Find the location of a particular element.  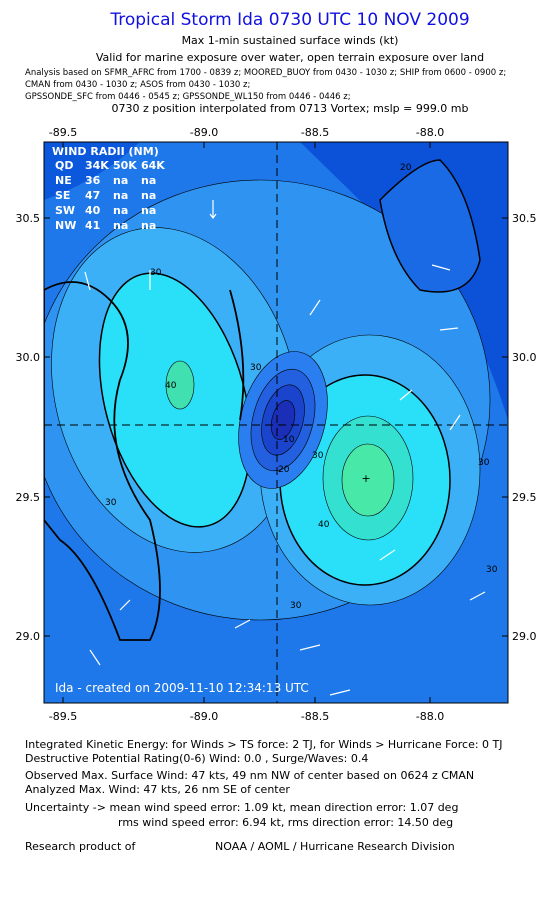

wind-radii-cell: 47 is located at coordinates (92, 195).